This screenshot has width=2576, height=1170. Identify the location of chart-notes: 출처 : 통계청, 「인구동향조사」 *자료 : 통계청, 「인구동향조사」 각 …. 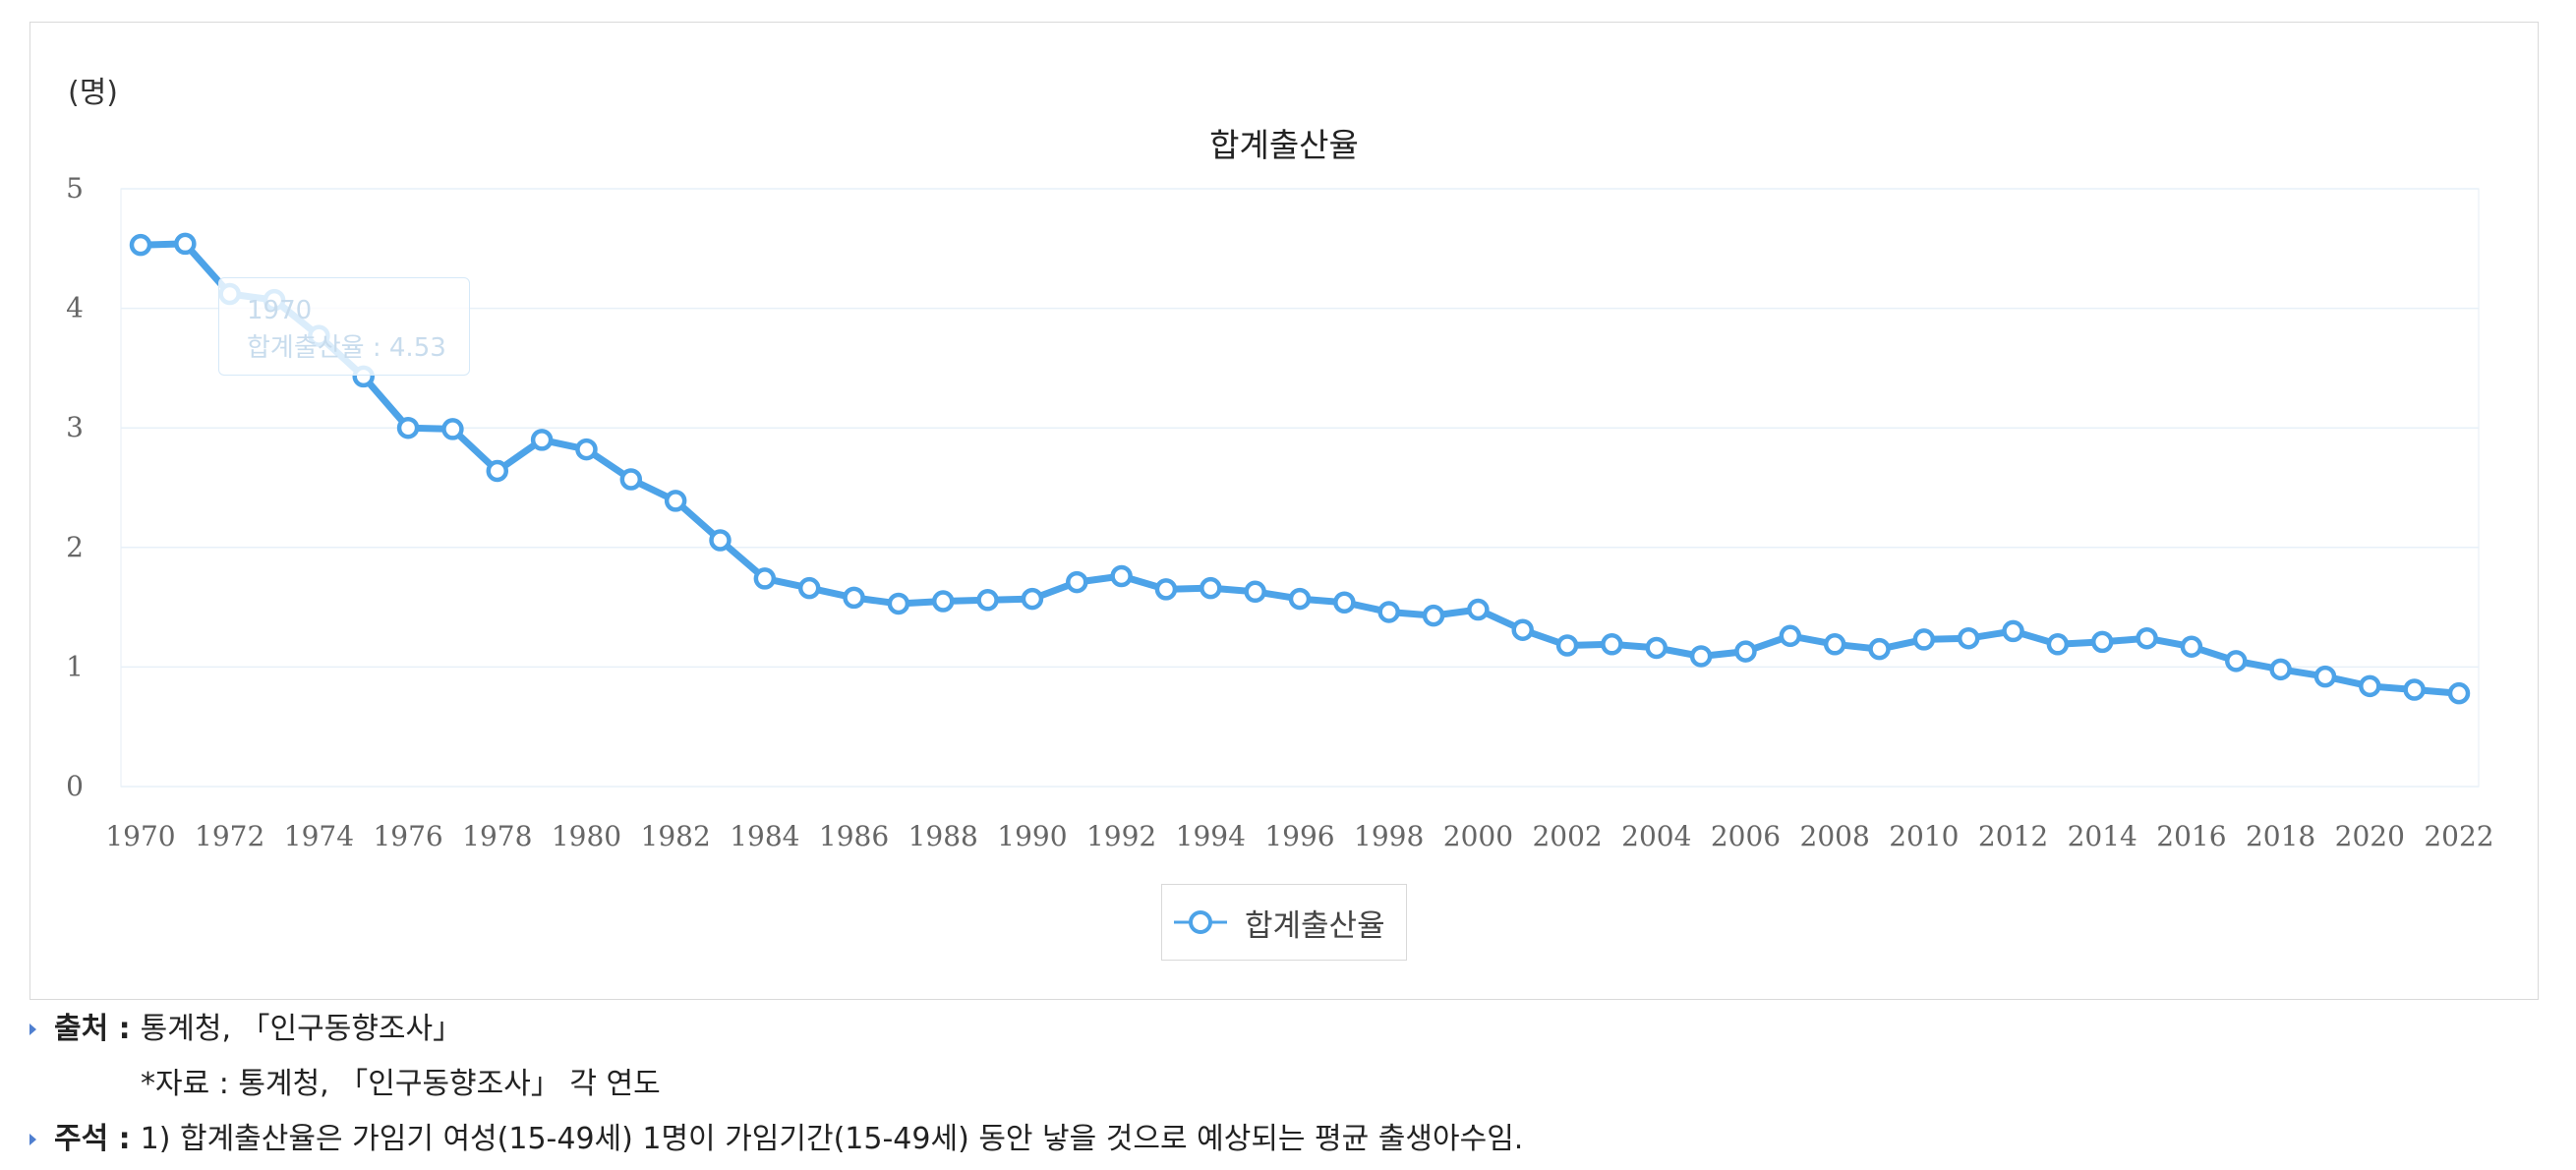
(775, 1087).